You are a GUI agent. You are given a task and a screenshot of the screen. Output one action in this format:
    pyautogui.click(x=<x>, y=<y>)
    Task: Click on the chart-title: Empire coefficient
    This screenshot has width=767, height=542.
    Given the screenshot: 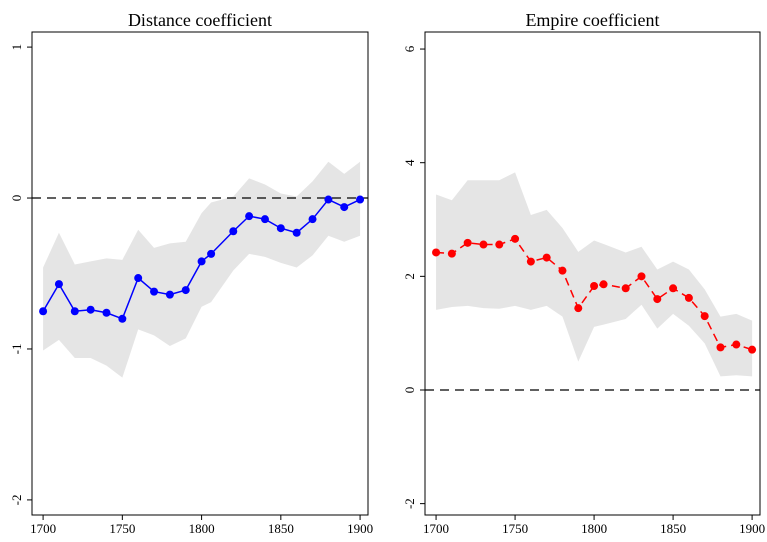 What is the action you would take?
    pyautogui.click(x=592, y=20)
    